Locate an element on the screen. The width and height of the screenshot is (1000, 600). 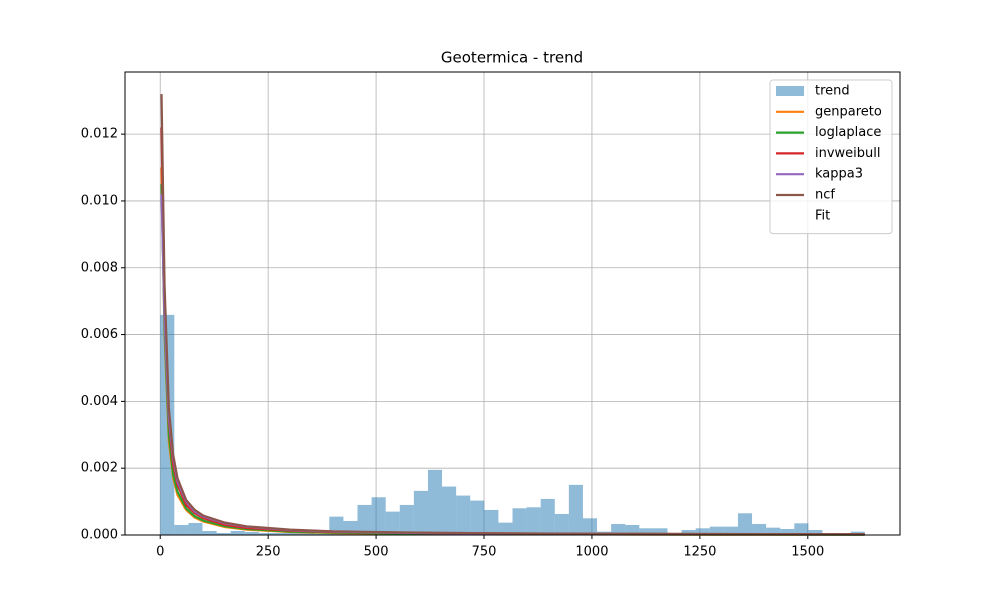
x-tick-label: 1250 is located at coordinates (699, 552).